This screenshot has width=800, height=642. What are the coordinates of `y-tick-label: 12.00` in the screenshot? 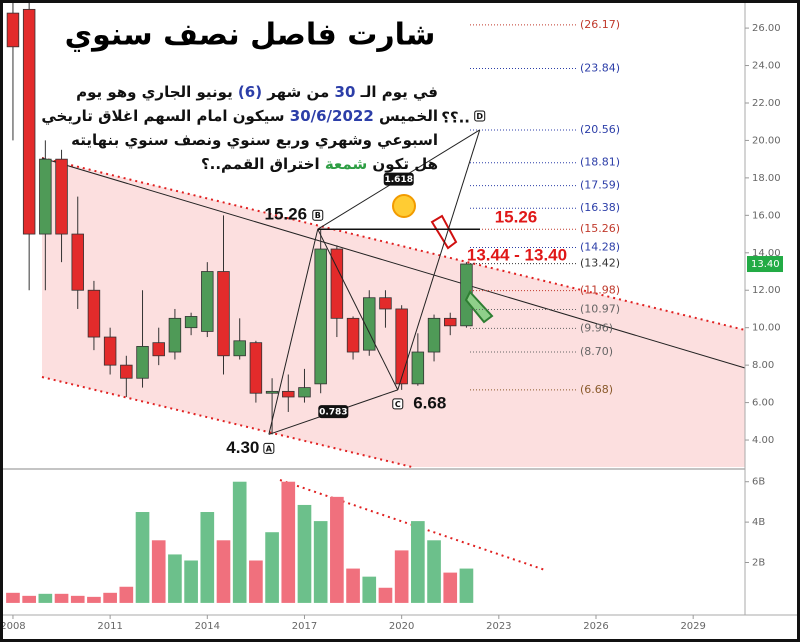 It's located at (766, 290).